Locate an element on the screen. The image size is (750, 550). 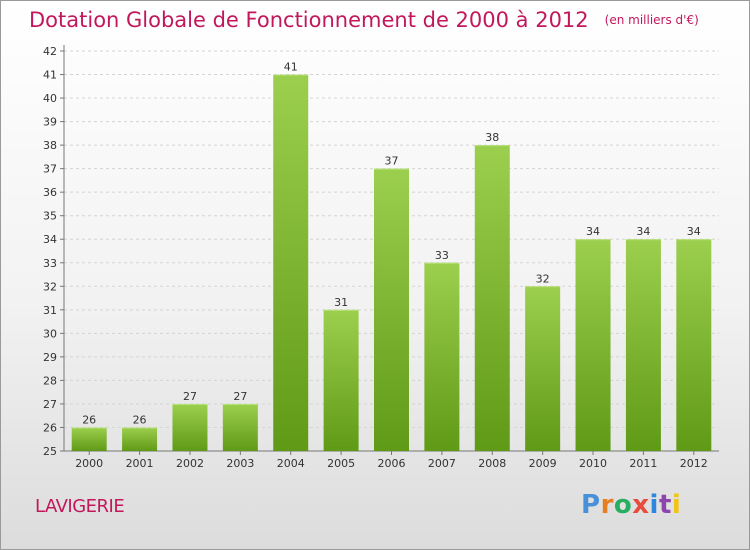
logo-letter: r is located at coordinates (607, 505).